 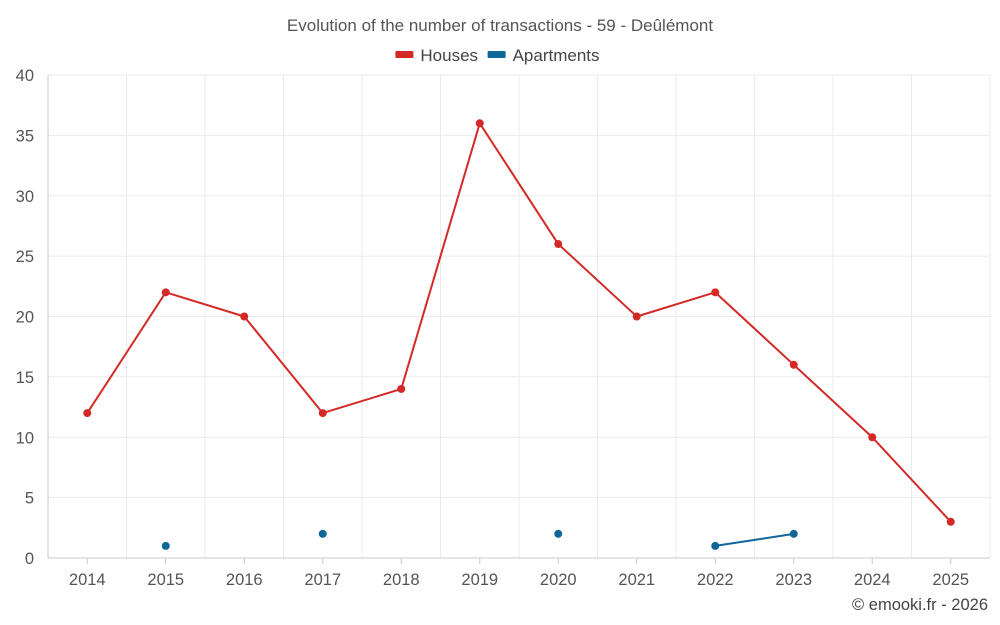 What do you see at coordinates (25, 378) in the screenshot?
I see `y-tick-label: 15` at bounding box center [25, 378].